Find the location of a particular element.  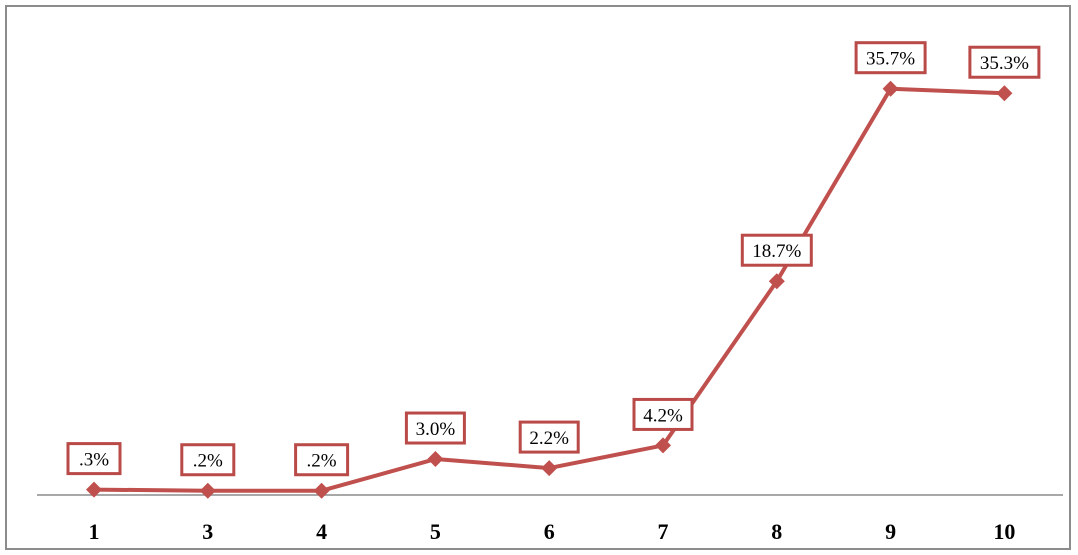

x-tick-label: 9 is located at coordinates (890, 531).